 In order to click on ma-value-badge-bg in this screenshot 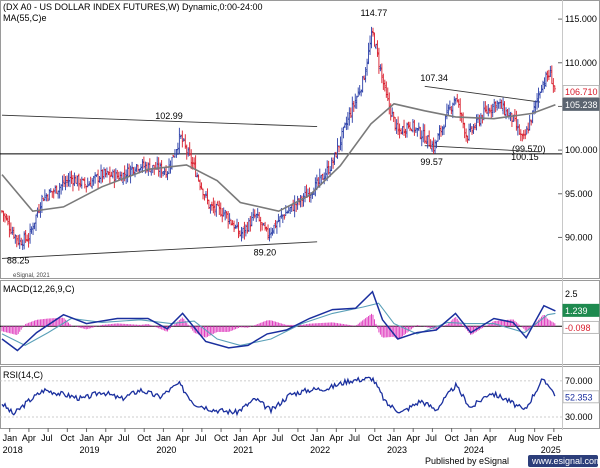, I will do `click(581, 104)`.